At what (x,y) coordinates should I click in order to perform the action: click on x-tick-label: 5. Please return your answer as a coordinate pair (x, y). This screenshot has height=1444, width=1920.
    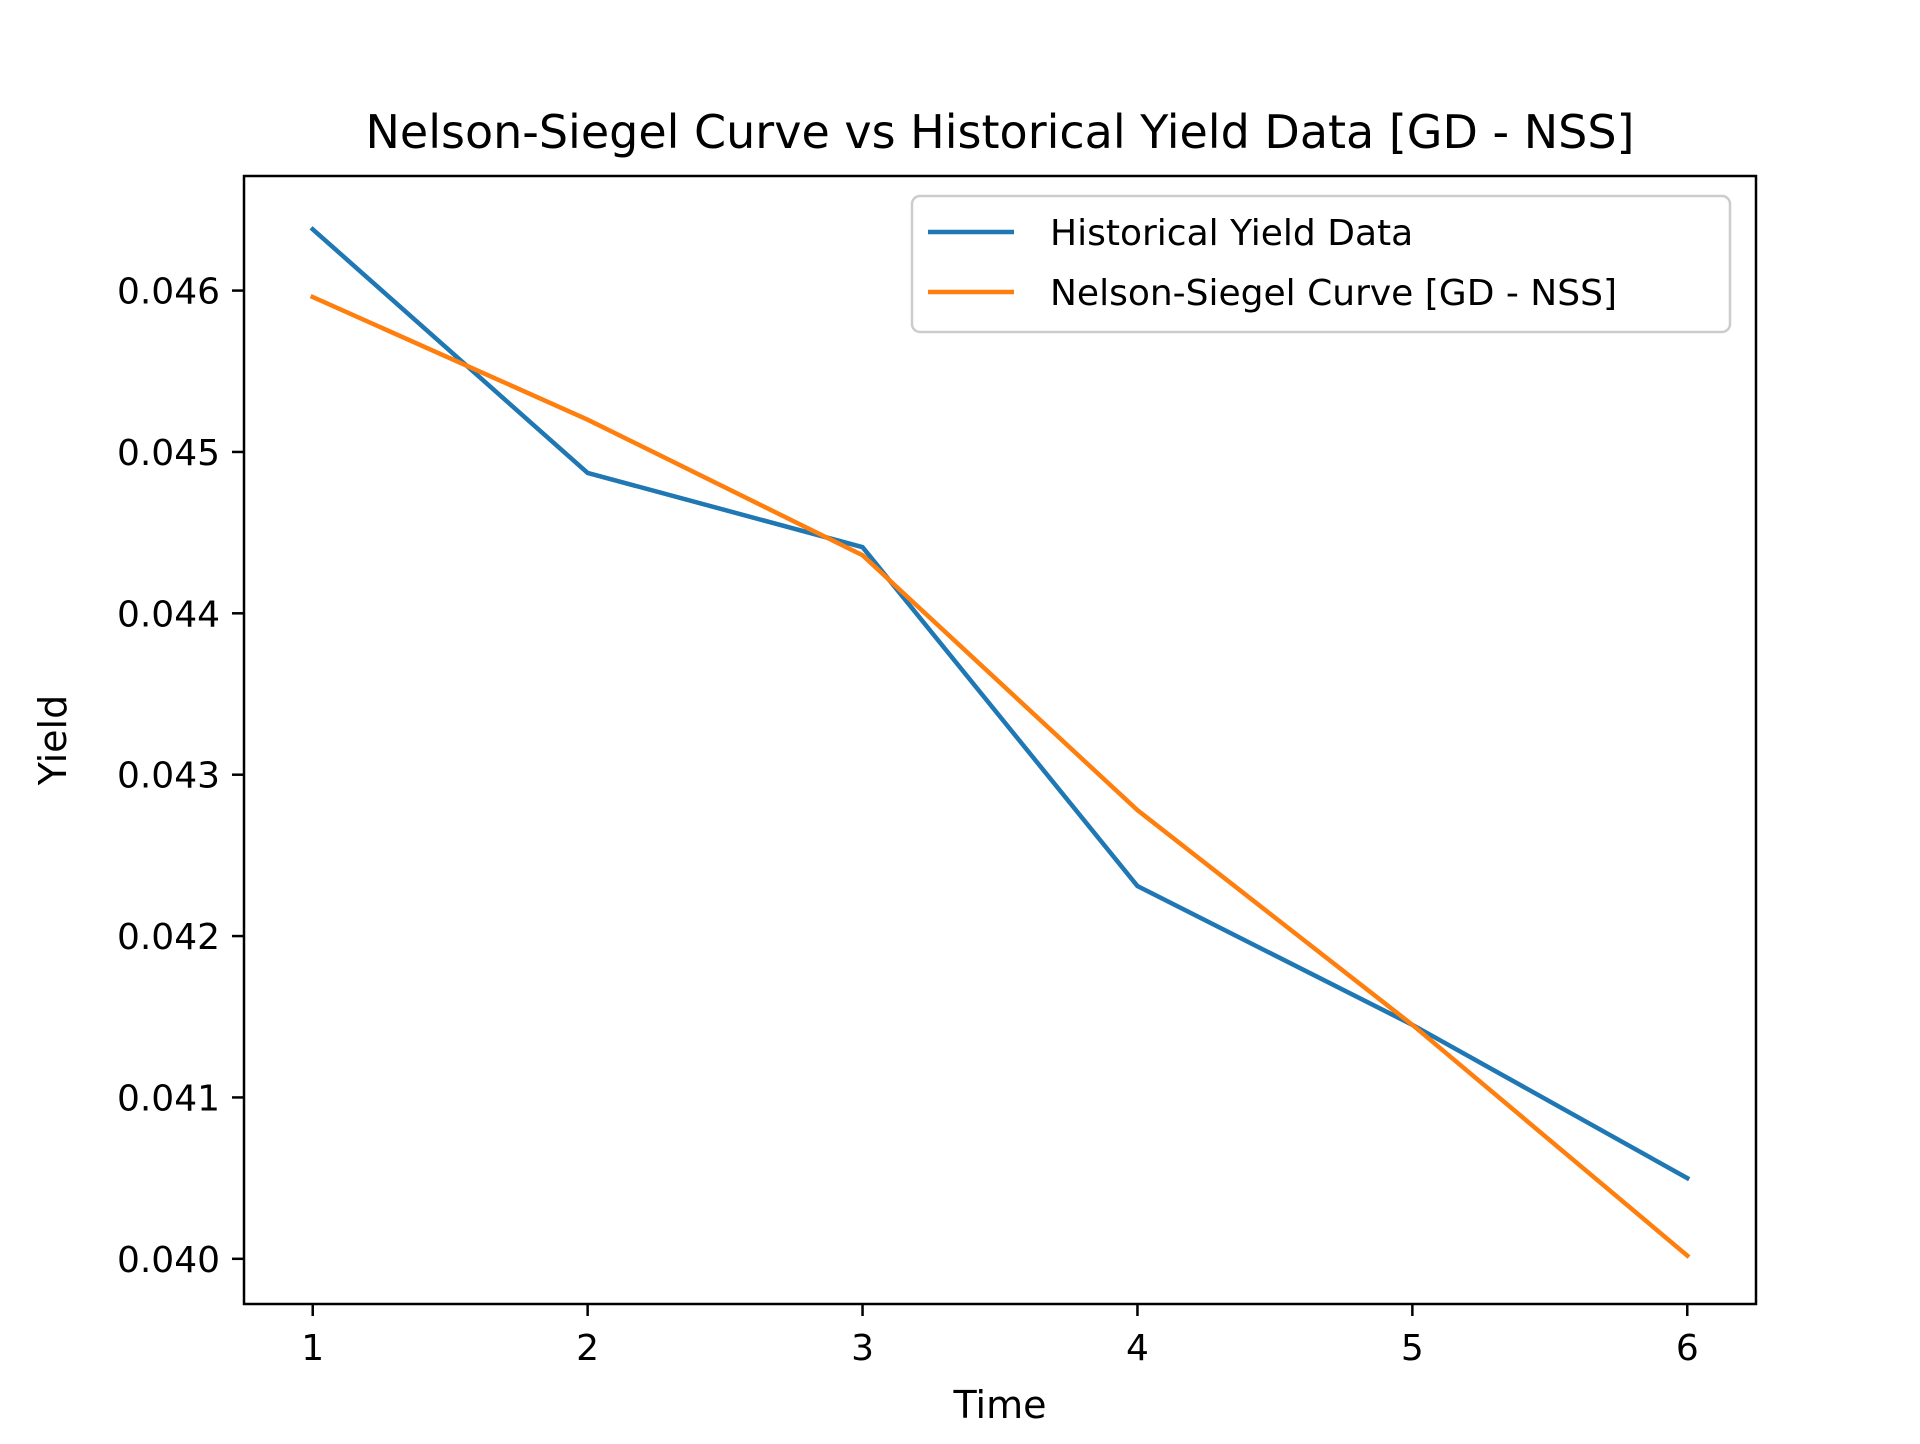
    Looking at the image, I should click on (1412, 1348).